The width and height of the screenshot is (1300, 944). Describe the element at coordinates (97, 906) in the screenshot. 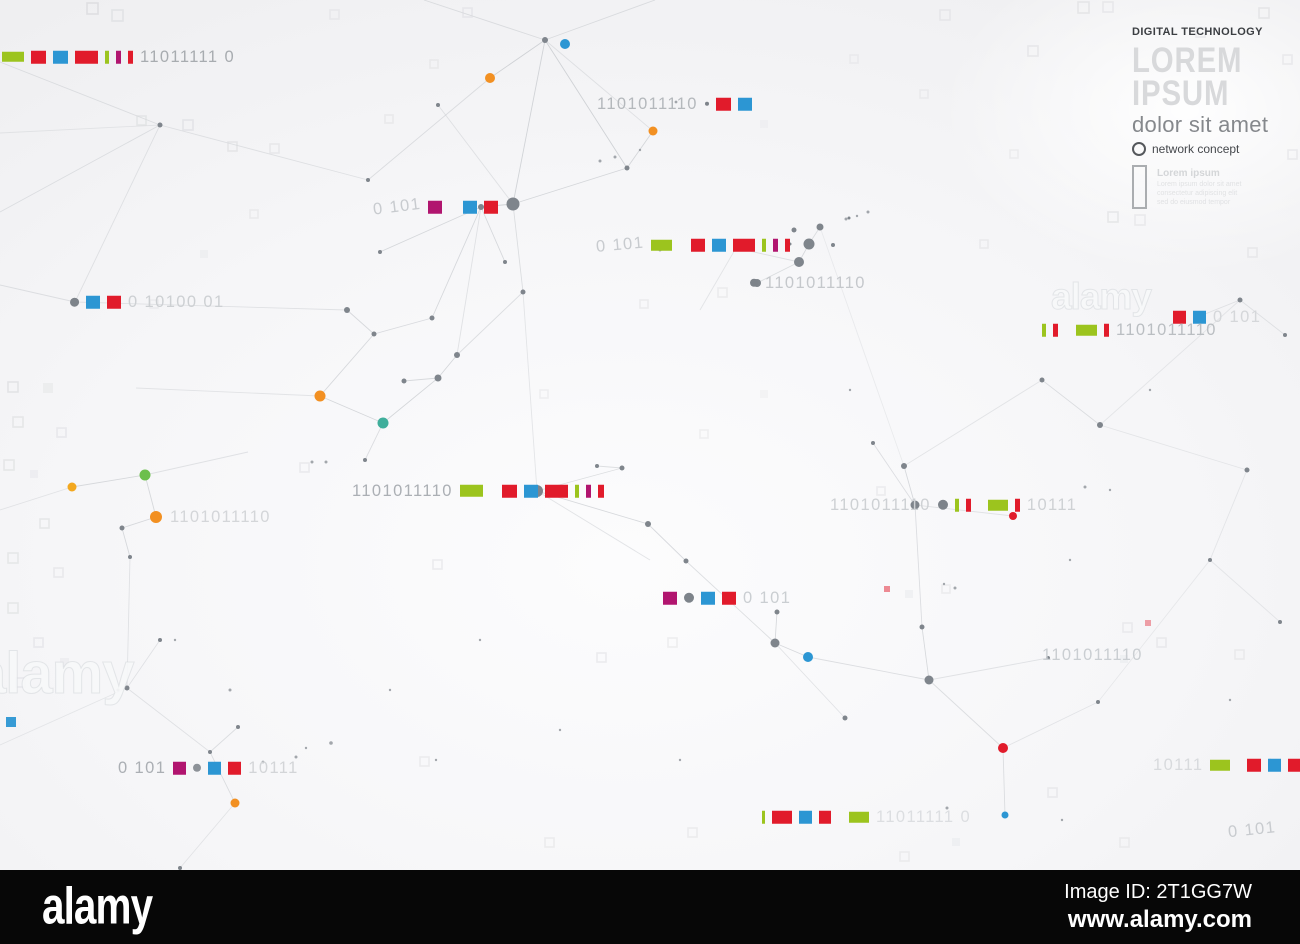

I see `alamy-logo: alamy` at that location.